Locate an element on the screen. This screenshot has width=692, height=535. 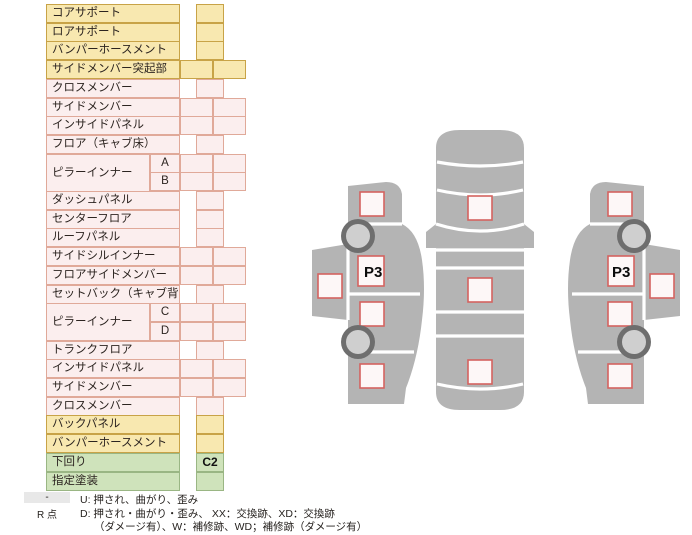
wheel-left-front is located at coordinates (358, 236).